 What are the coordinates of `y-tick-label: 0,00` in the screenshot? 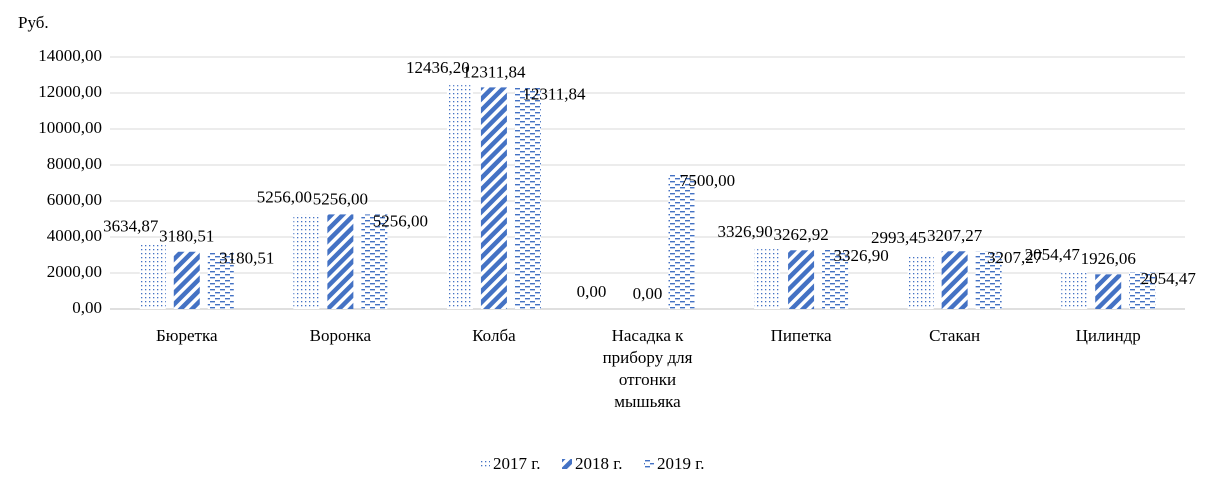 It's located at (87, 307).